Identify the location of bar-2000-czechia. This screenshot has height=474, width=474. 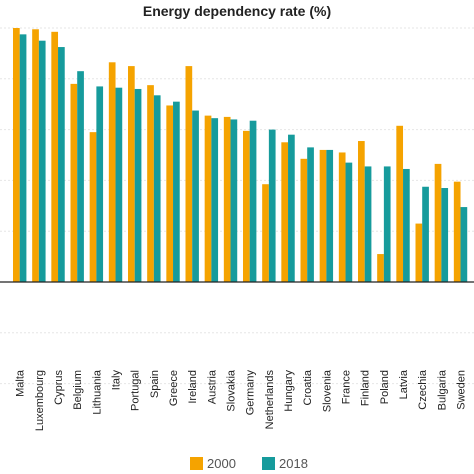
(419, 252).